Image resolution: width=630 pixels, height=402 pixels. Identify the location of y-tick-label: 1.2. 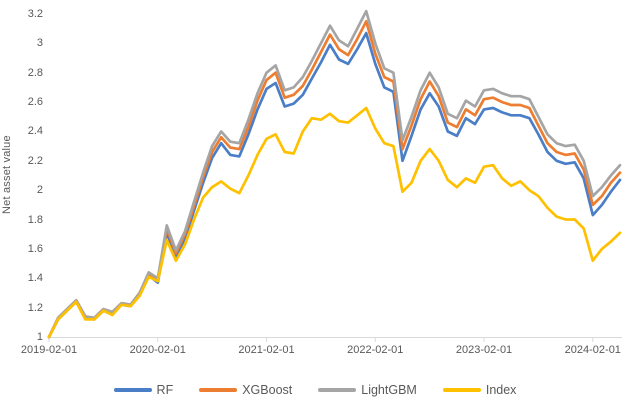
(35, 307).